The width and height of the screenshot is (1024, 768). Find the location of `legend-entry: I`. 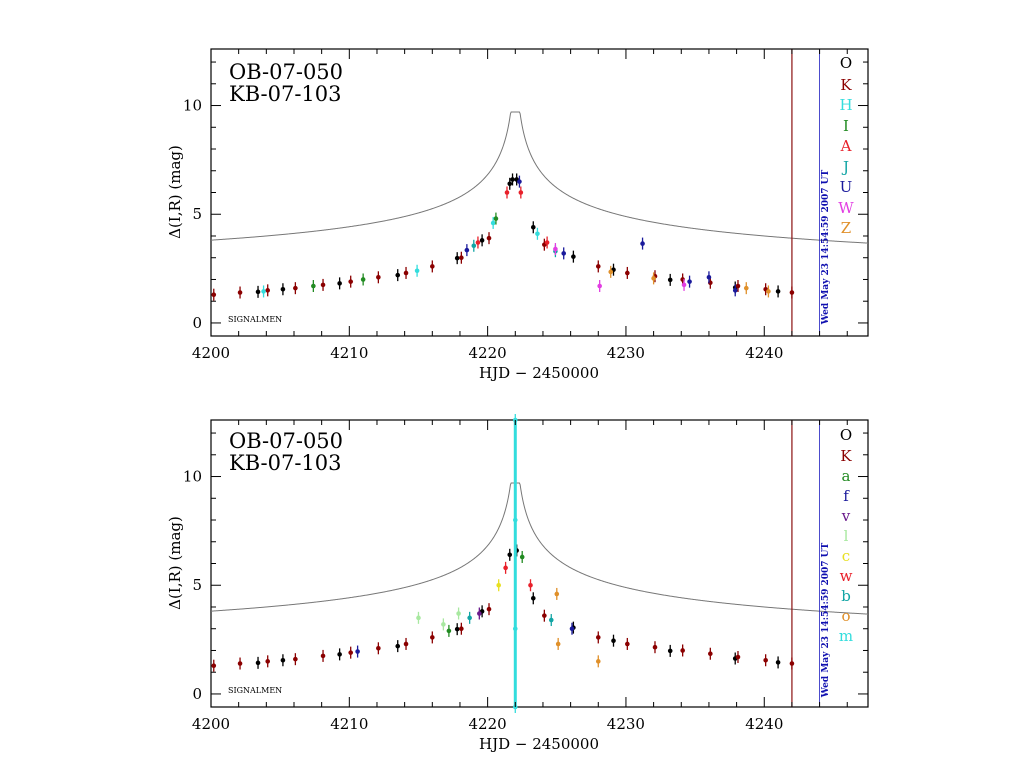

legend-entry: I is located at coordinates (846, 126).